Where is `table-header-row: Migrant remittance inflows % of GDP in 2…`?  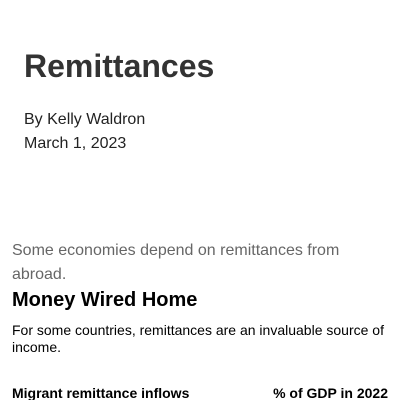
table-header-row: Migrant remittance inflows % of GDP in 2… is located at coordinates (200, 392).